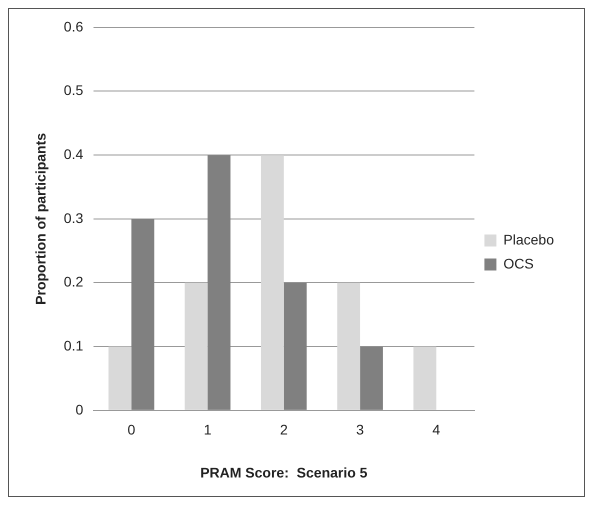 Image resolution: width=593 pixels, height=505 pixels. I want to click on y-tick-label: 0.4, so click(74, 154).